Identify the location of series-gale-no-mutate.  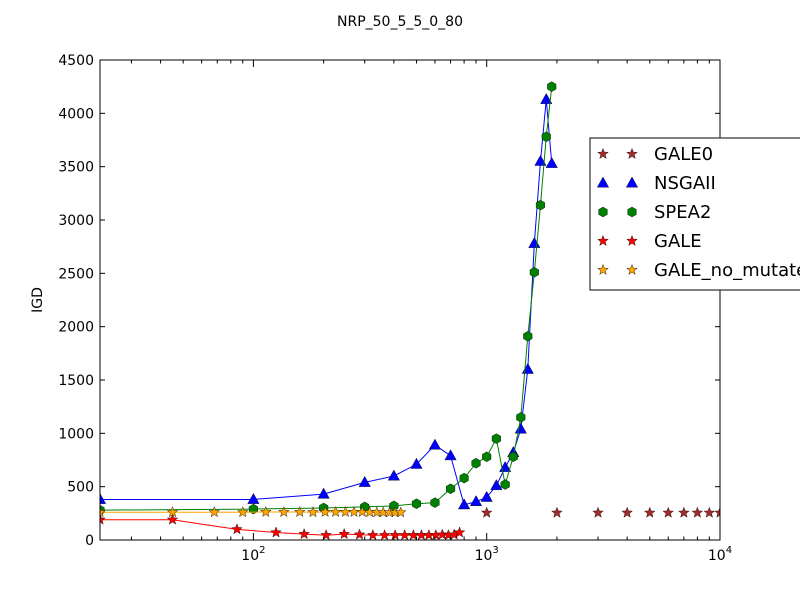
(253, 511).